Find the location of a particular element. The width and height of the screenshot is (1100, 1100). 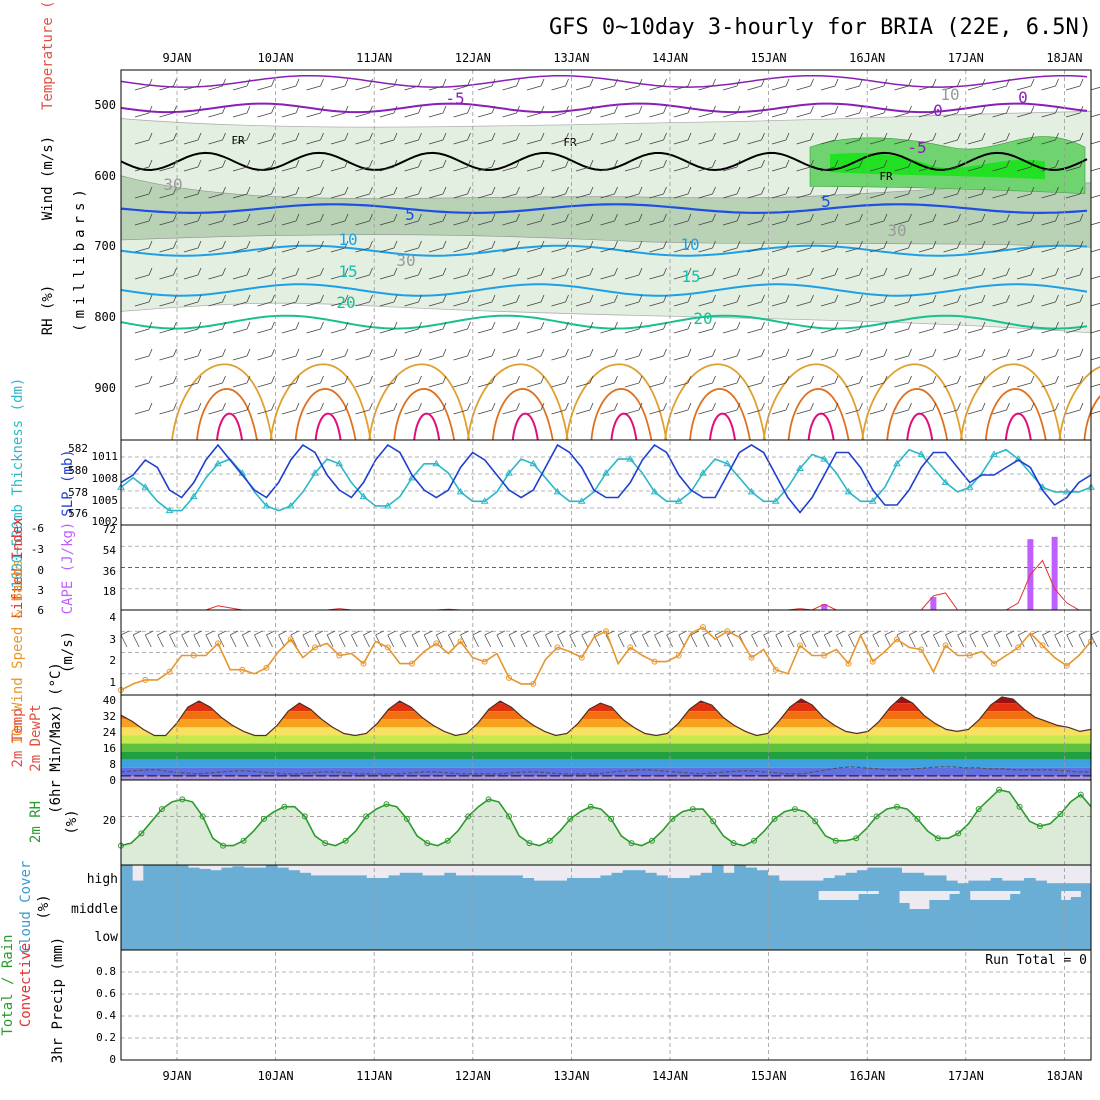

contour-label: 20 is located at coordinates (702, 318).